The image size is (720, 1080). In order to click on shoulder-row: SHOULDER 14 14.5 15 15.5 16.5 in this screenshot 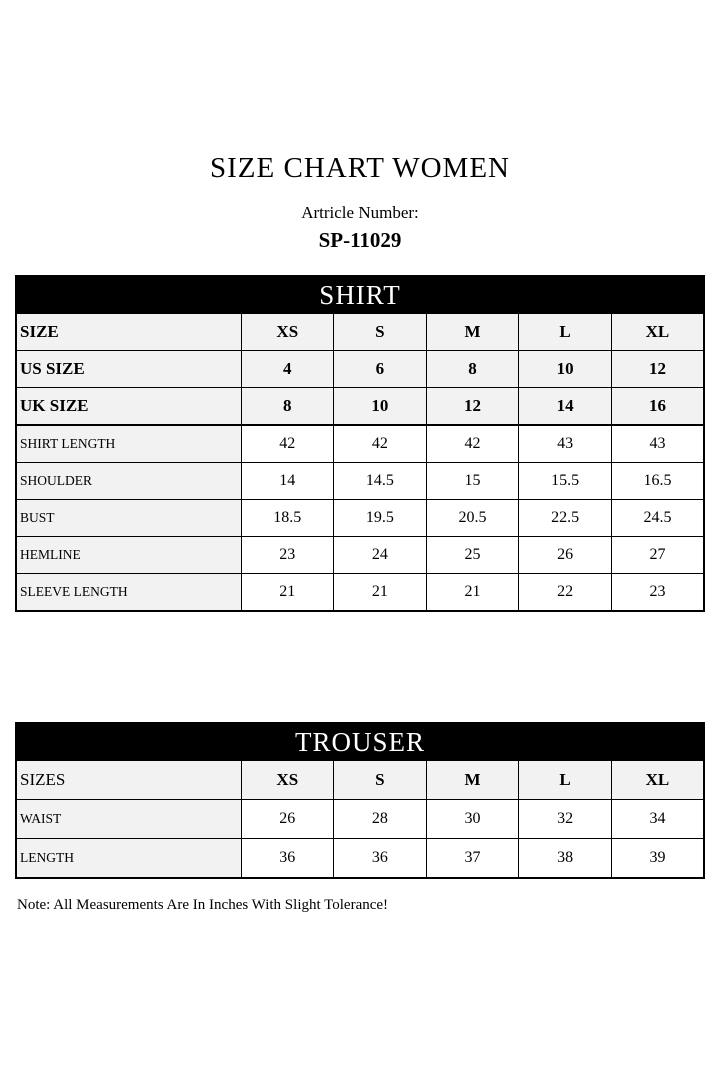, I will do `click(360, 481)`.